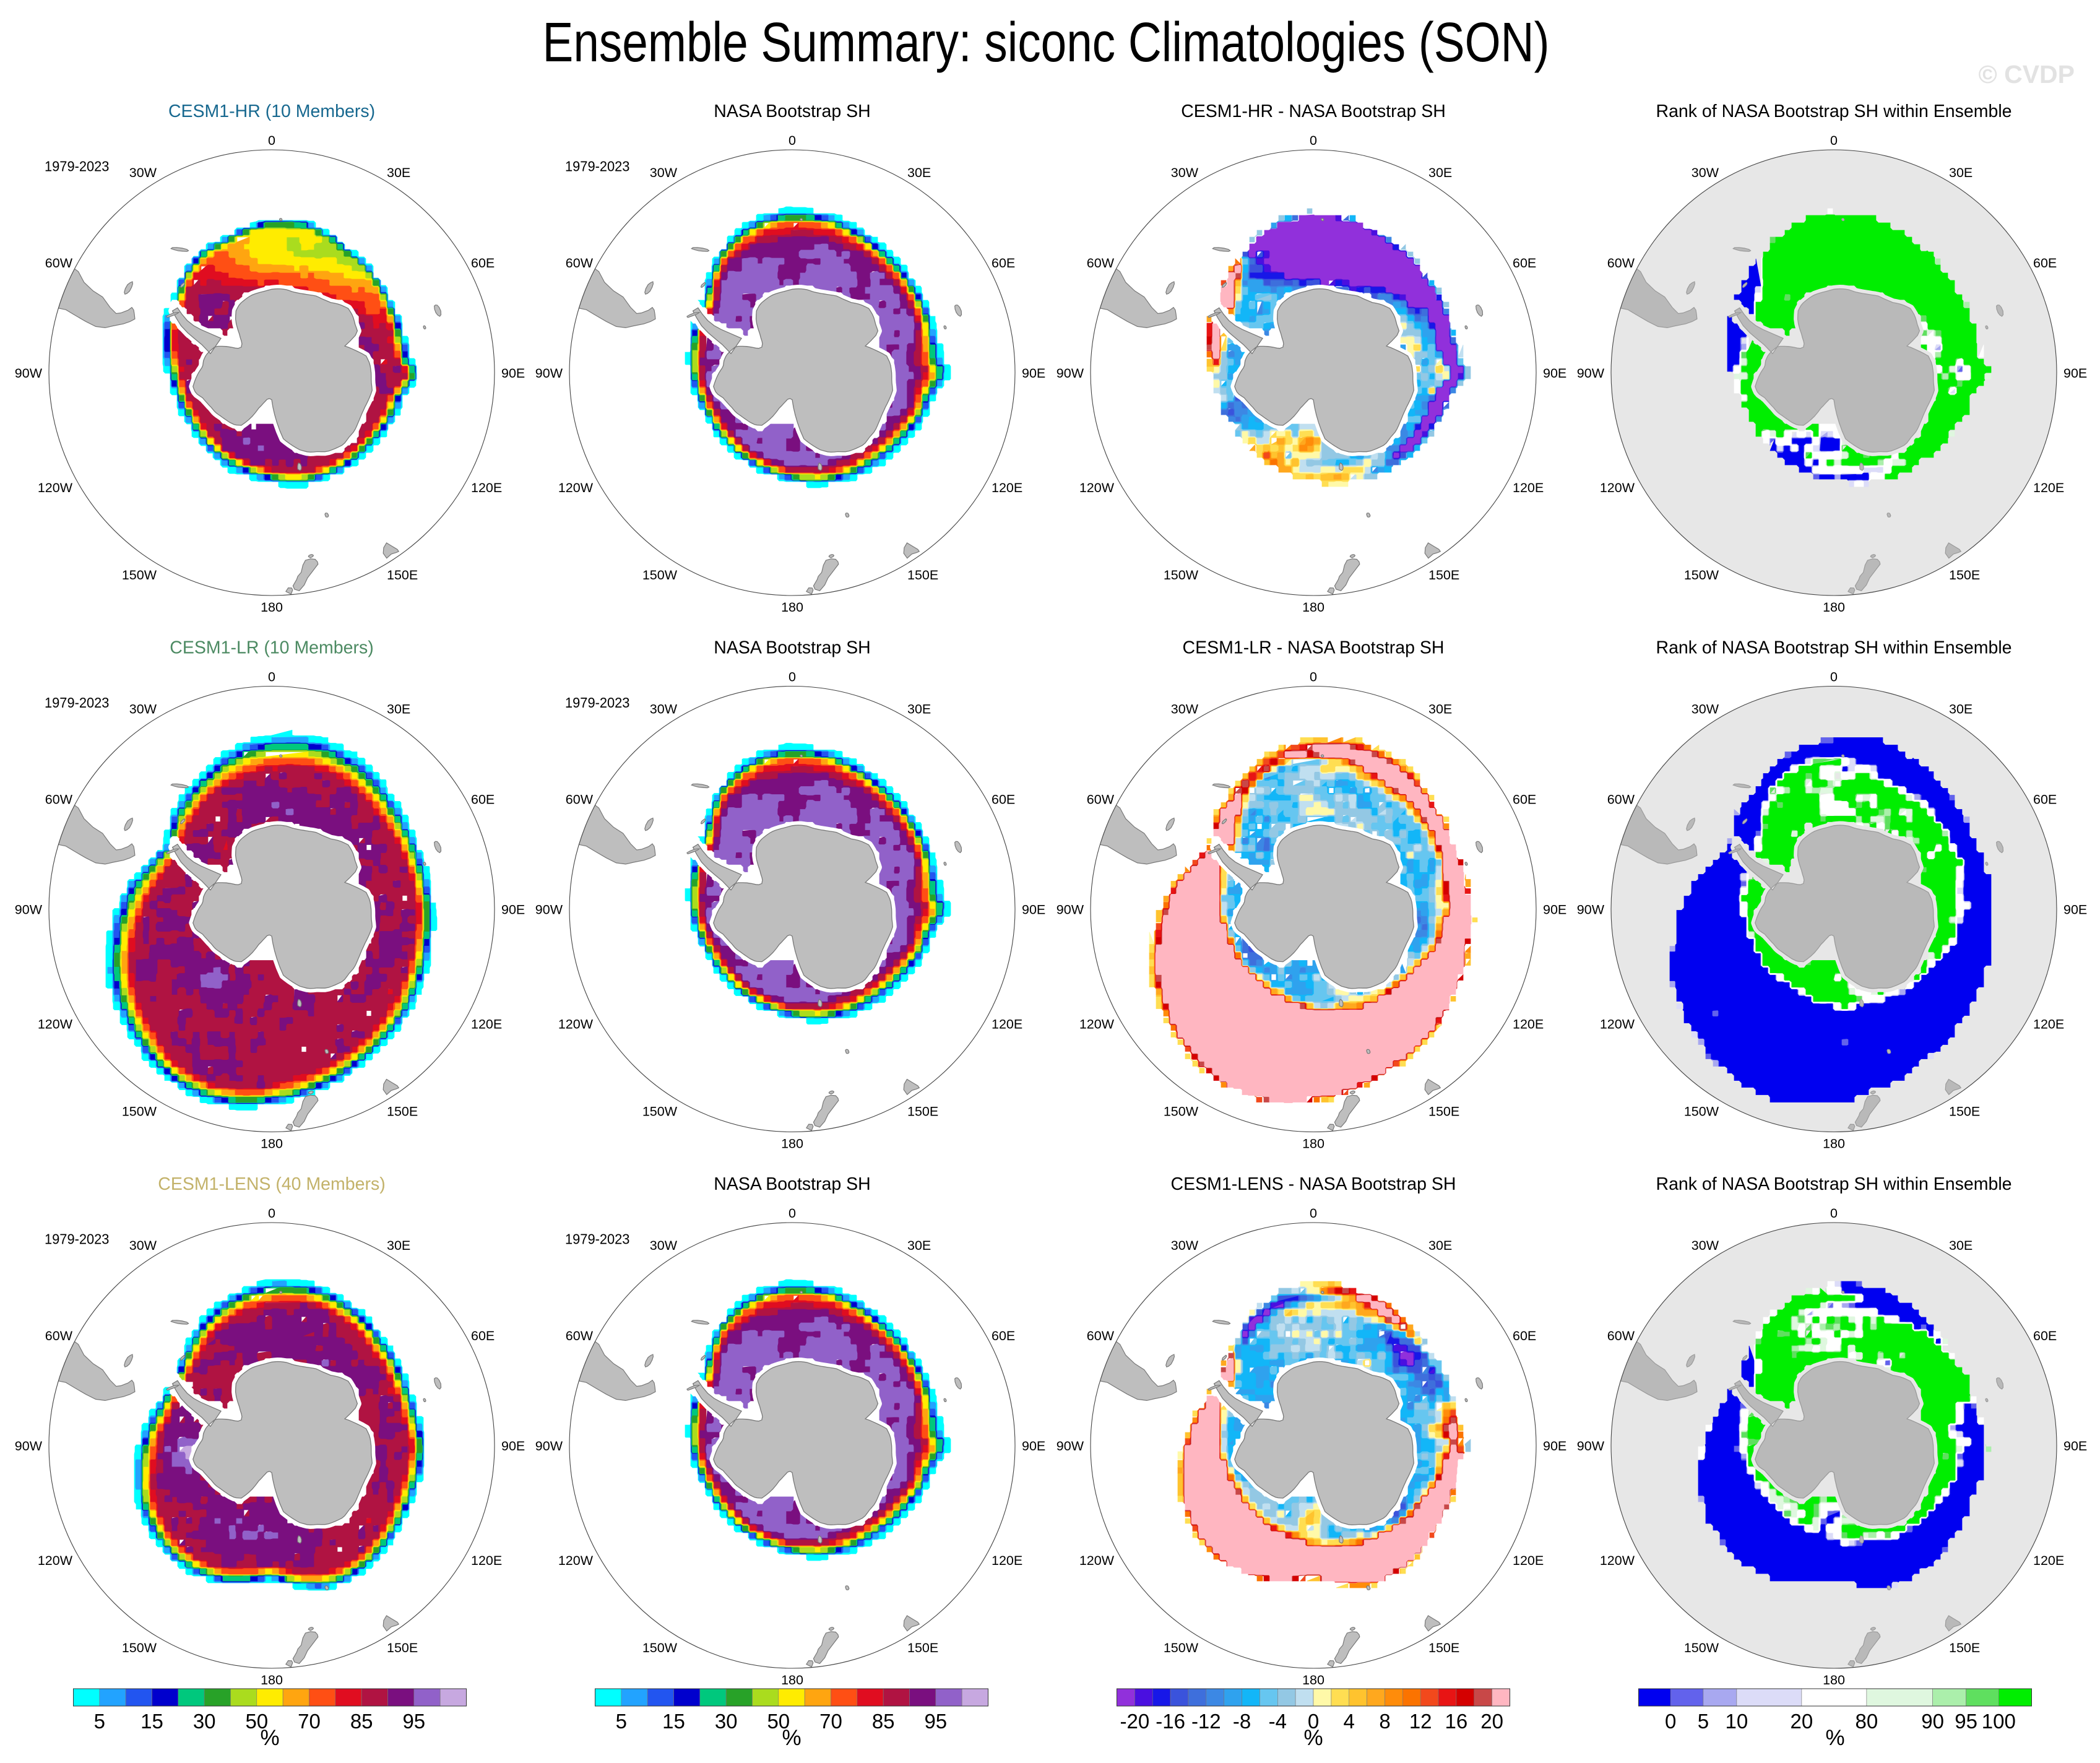  Describe the element at coordinates (271, 1184) in the screenshot. I see `svg-text: CESM1-LENS (40 Members)` at that location.